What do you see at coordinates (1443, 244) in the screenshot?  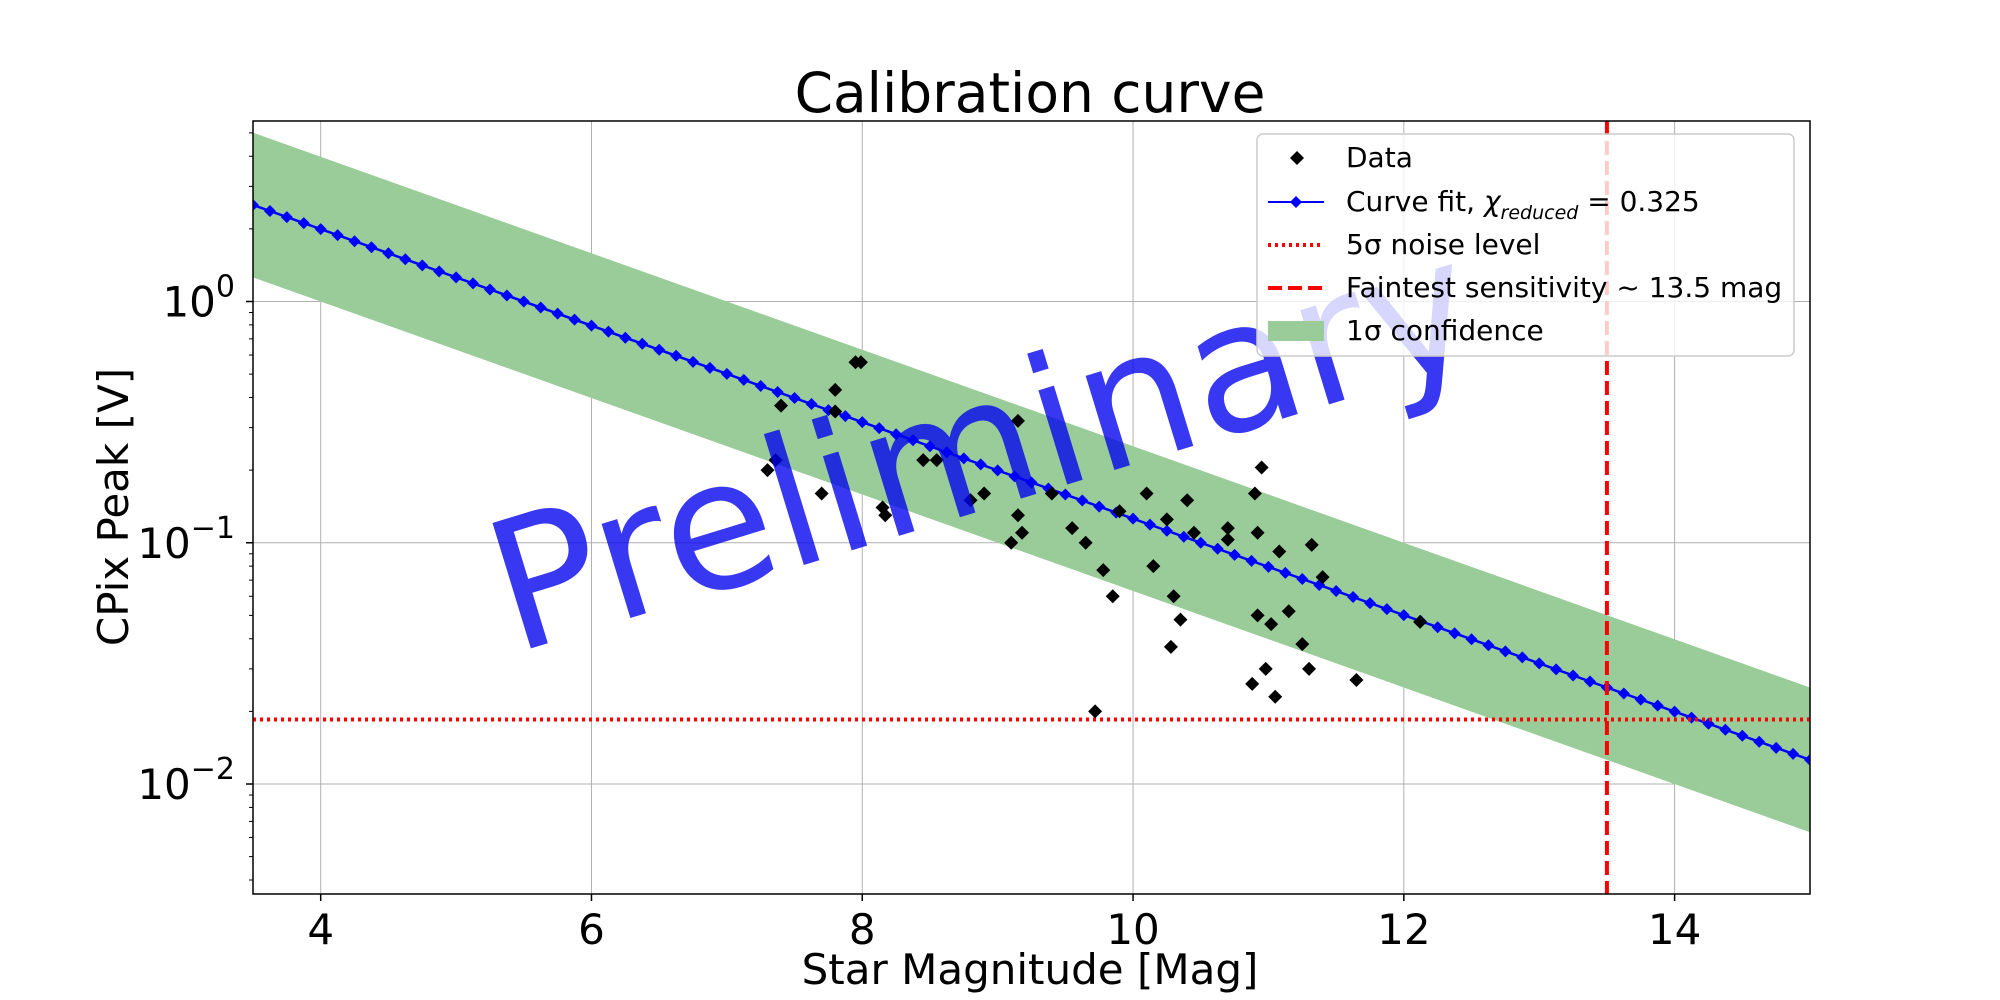 I see `legend-noise-label: 5σ noise level` at bounding box center [1443, 244].